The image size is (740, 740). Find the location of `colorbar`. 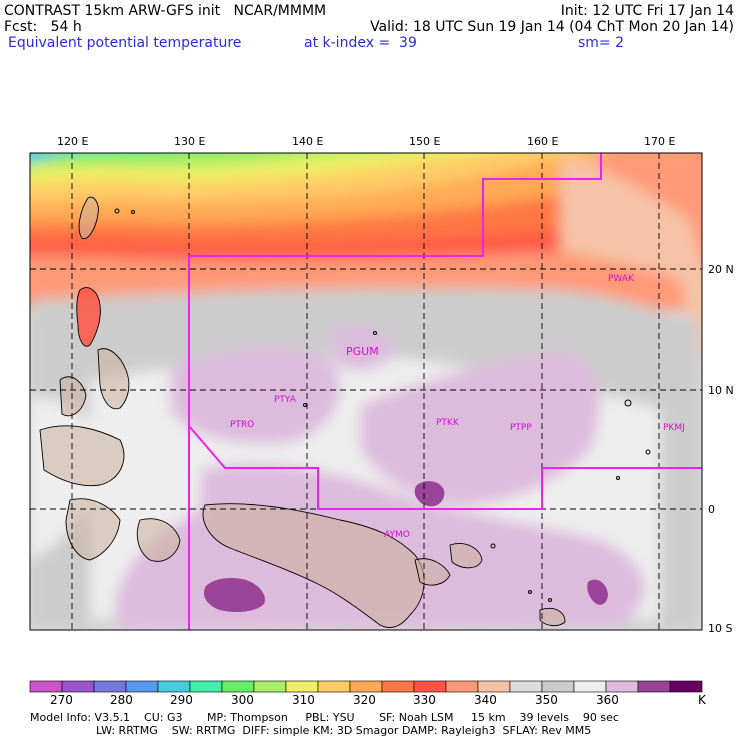

colorbar is located at coordinates (366, 686).